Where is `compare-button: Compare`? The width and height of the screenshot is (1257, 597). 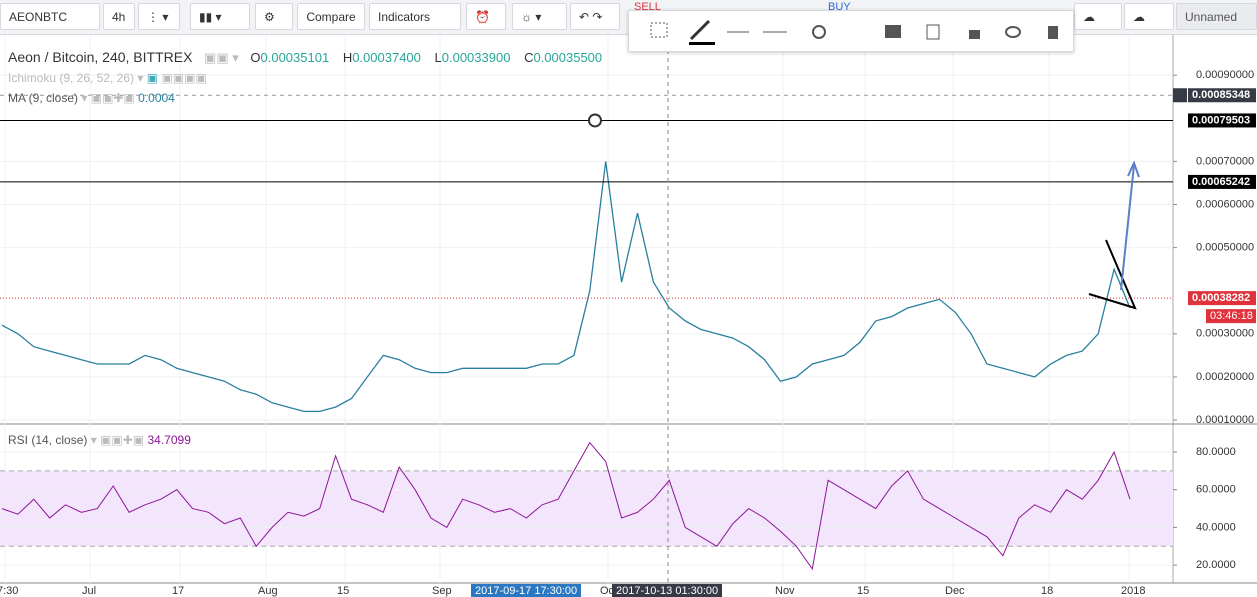 compare-button: Compare is located at coordinates (331, 16).